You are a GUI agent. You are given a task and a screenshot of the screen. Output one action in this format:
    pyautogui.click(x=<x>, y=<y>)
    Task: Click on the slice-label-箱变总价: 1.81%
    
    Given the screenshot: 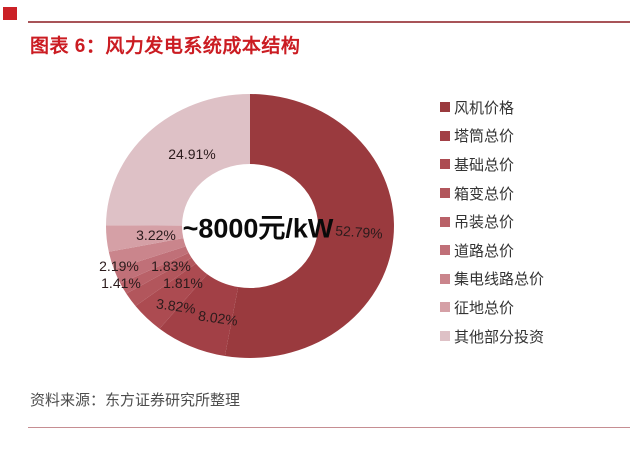 What is the action you would take?
    pyautogui.click(x=183, y=283)
    